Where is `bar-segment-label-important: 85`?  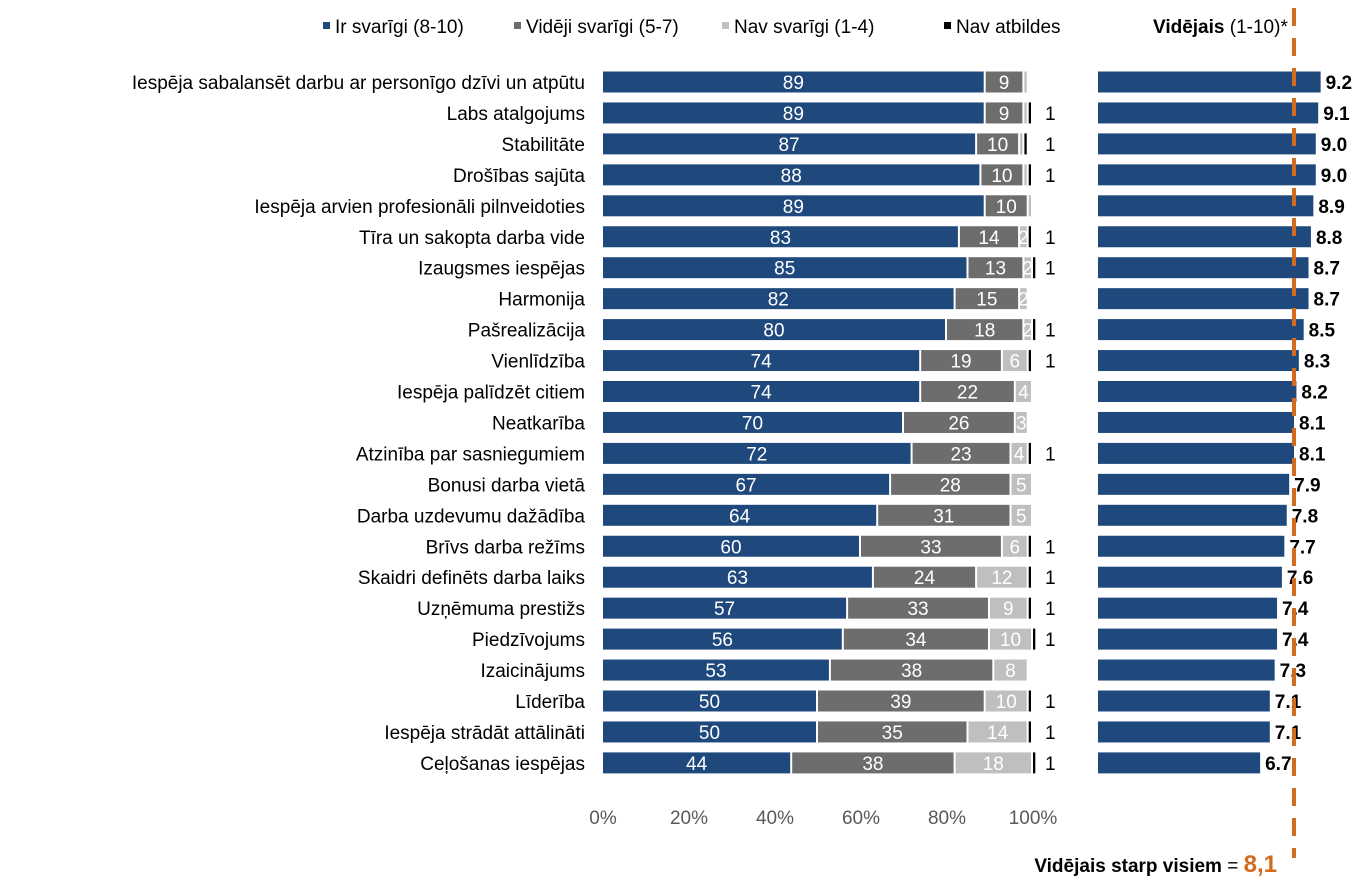 bar-segment-label-important: 85 is located at coordinates (784, 269).